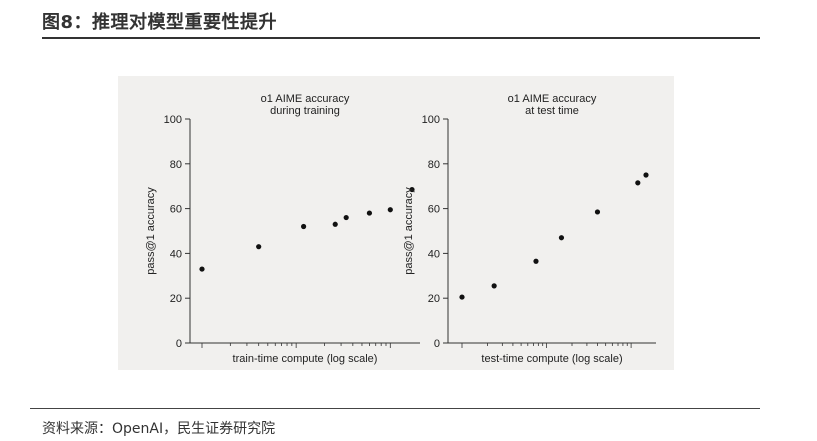 This screenshot has width=817, height=441. I want to click on chart-title-line: during training, so click(305, 111).